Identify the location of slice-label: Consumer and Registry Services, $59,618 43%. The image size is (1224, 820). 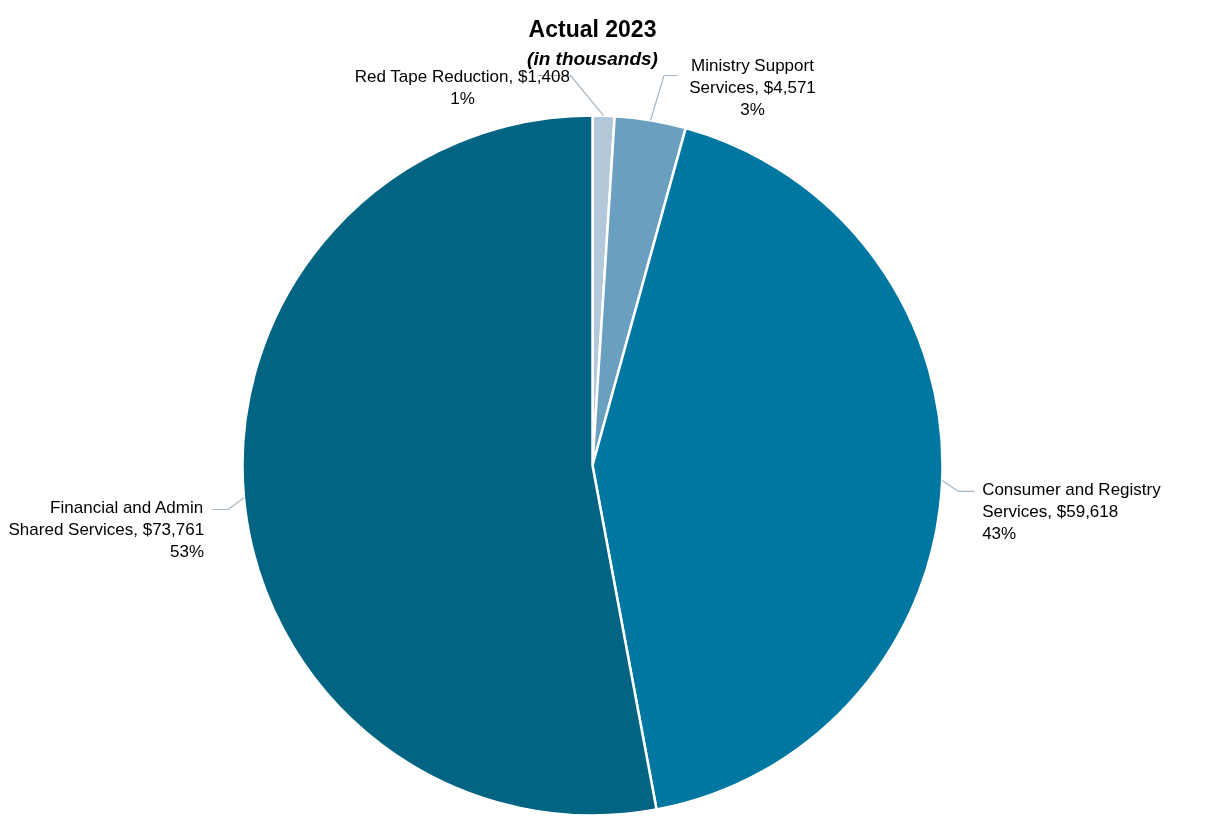
(1072, 511).